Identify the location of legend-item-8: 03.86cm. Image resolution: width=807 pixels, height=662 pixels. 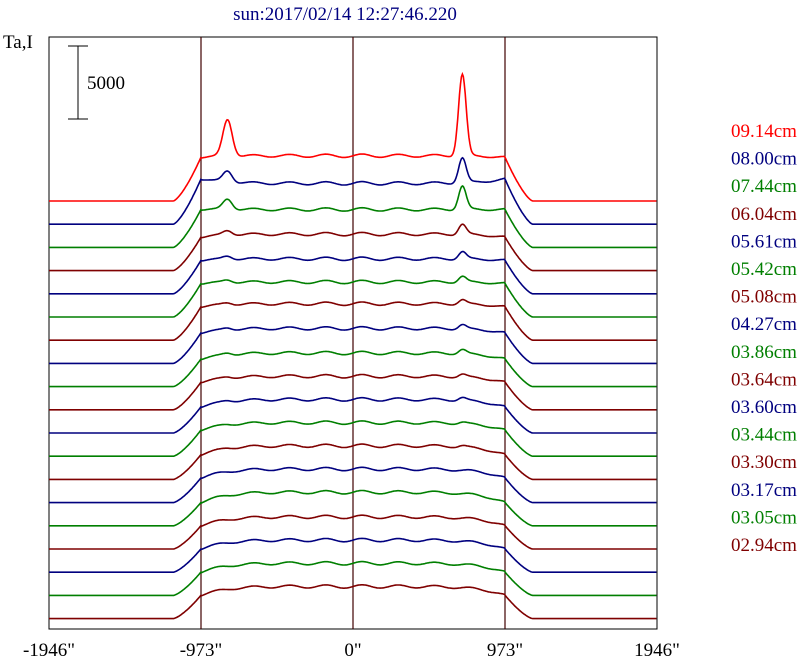
(764, 352).